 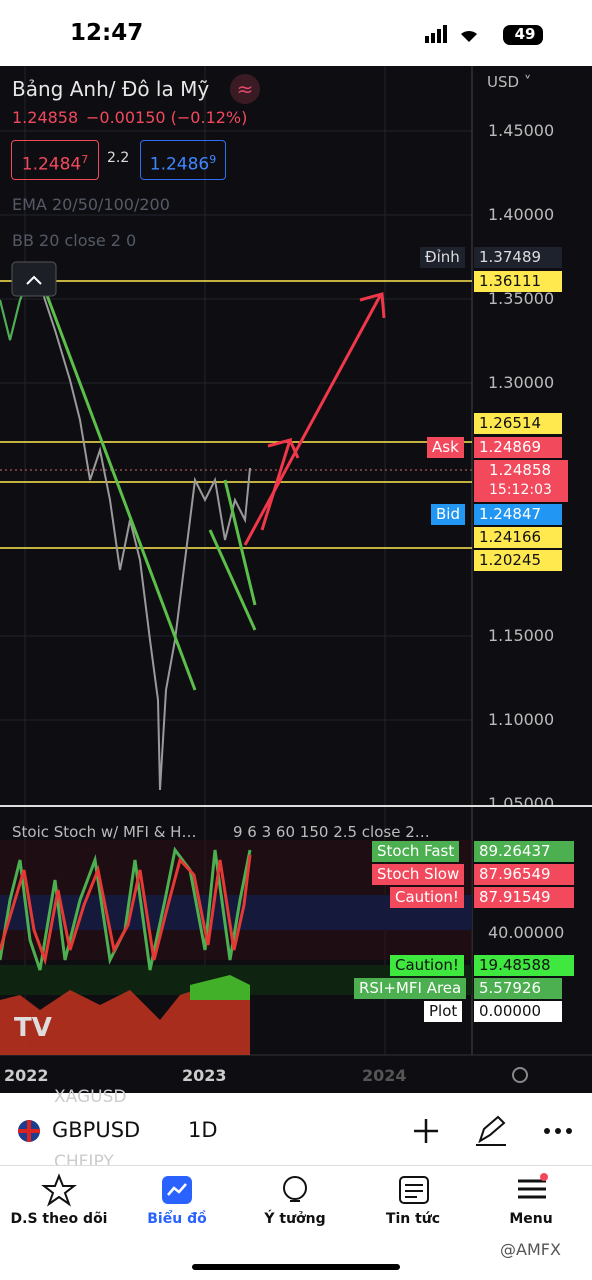 I want to click on clock: 12:47, so click(x=107, y=33).